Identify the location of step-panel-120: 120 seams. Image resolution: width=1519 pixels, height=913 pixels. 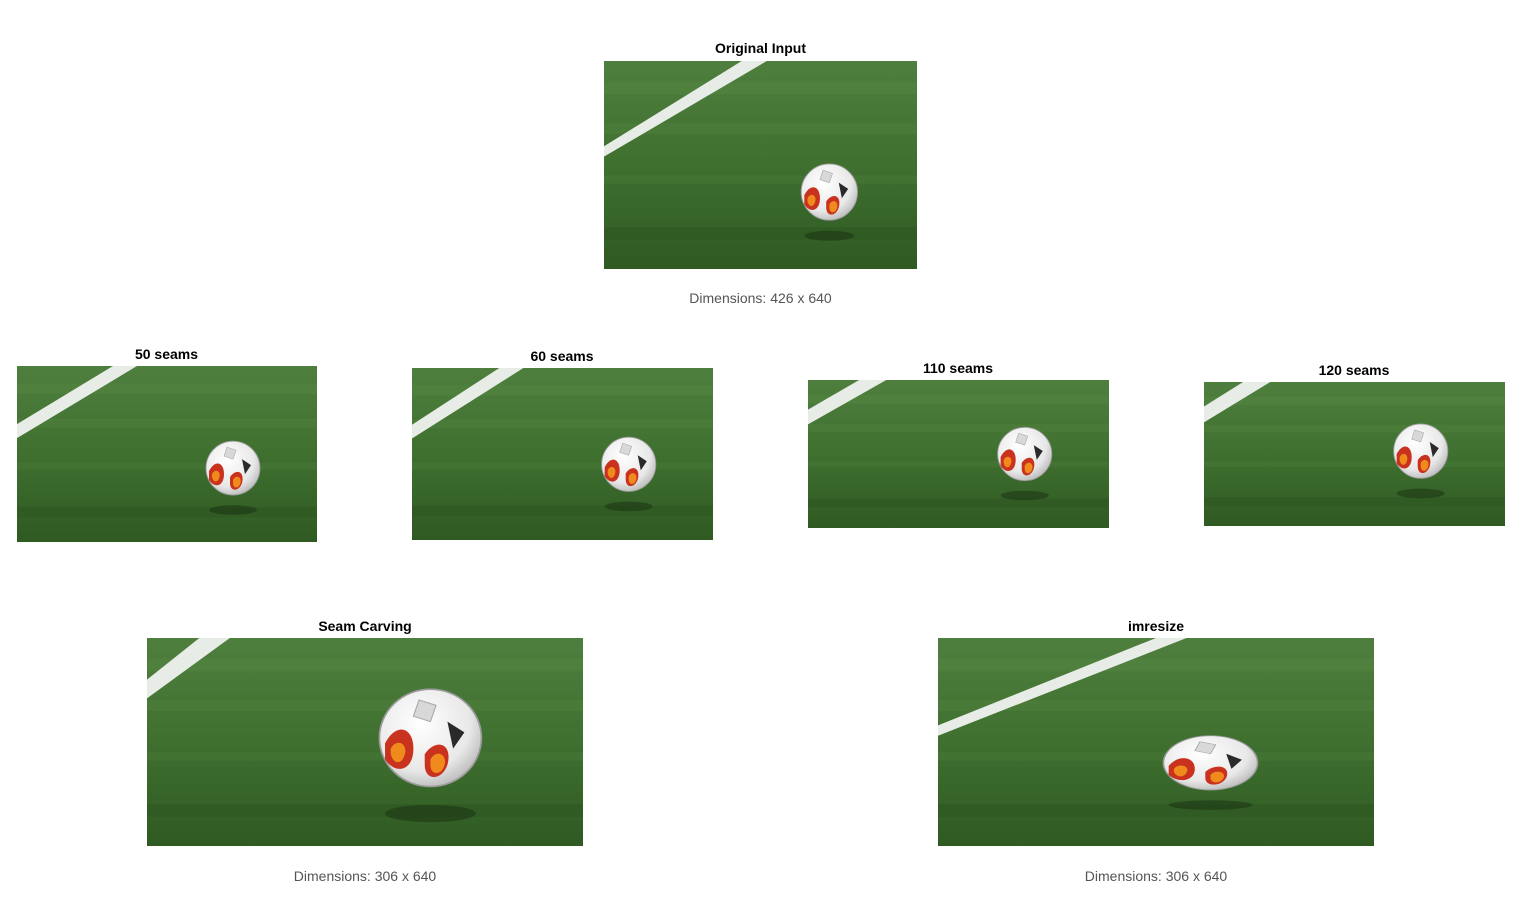
(1354, 444).